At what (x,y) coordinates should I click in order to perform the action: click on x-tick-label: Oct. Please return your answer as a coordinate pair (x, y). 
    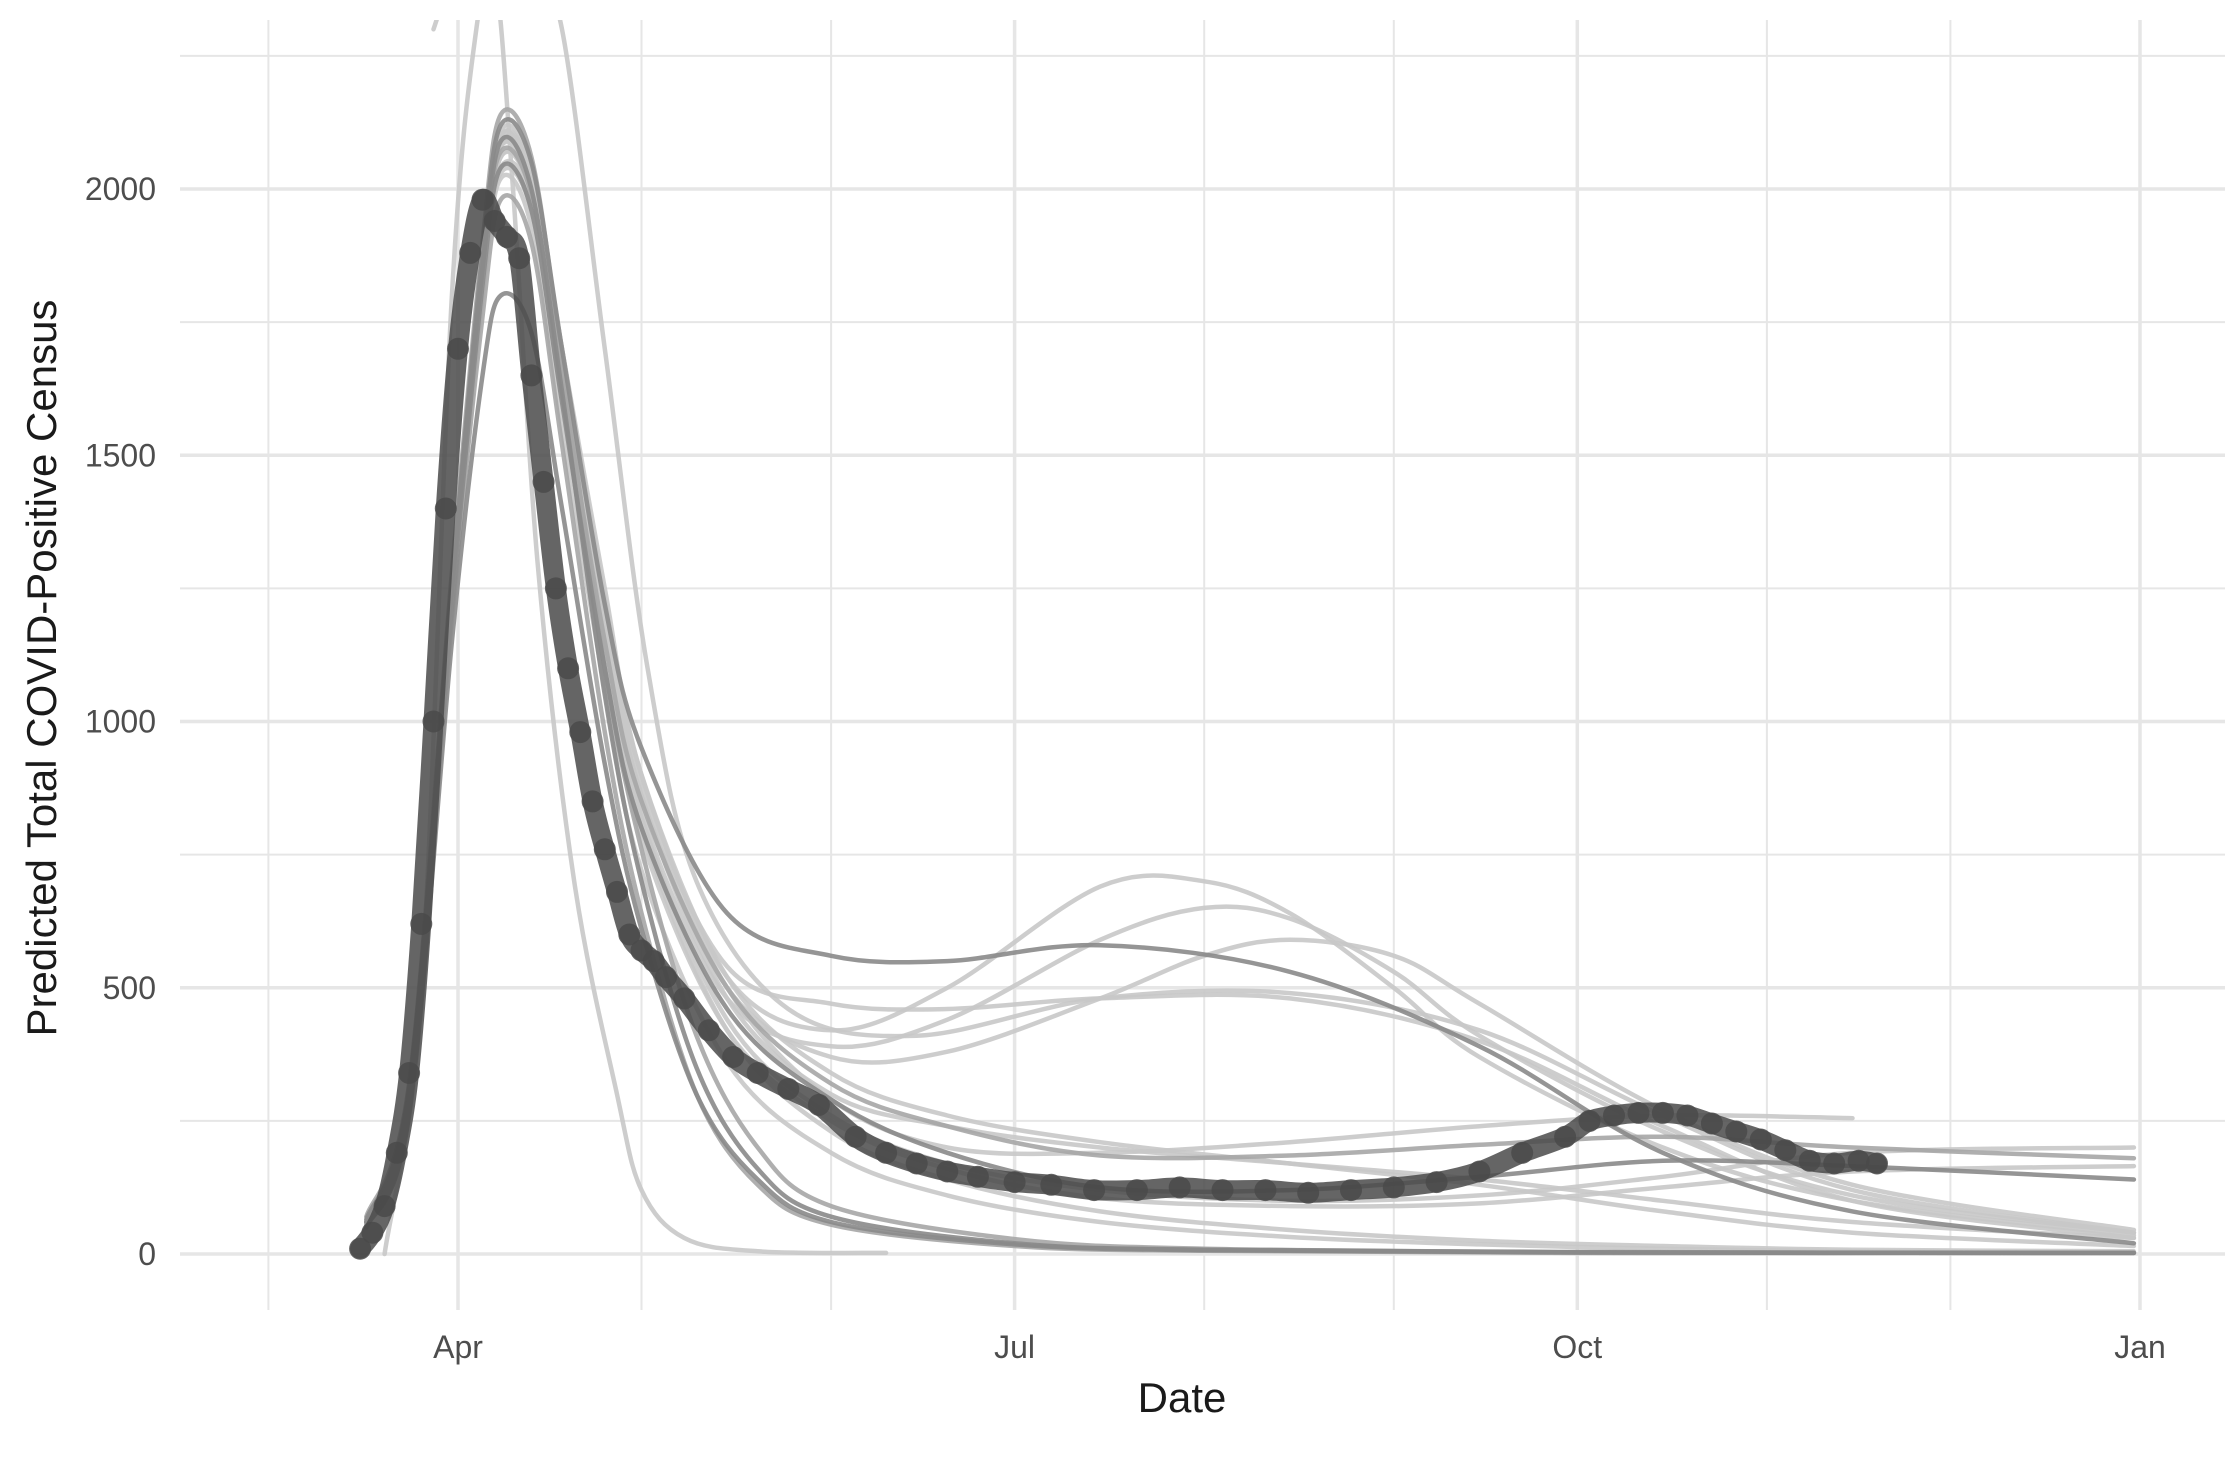
    Looking at the image, I should click on (1577, 1347).